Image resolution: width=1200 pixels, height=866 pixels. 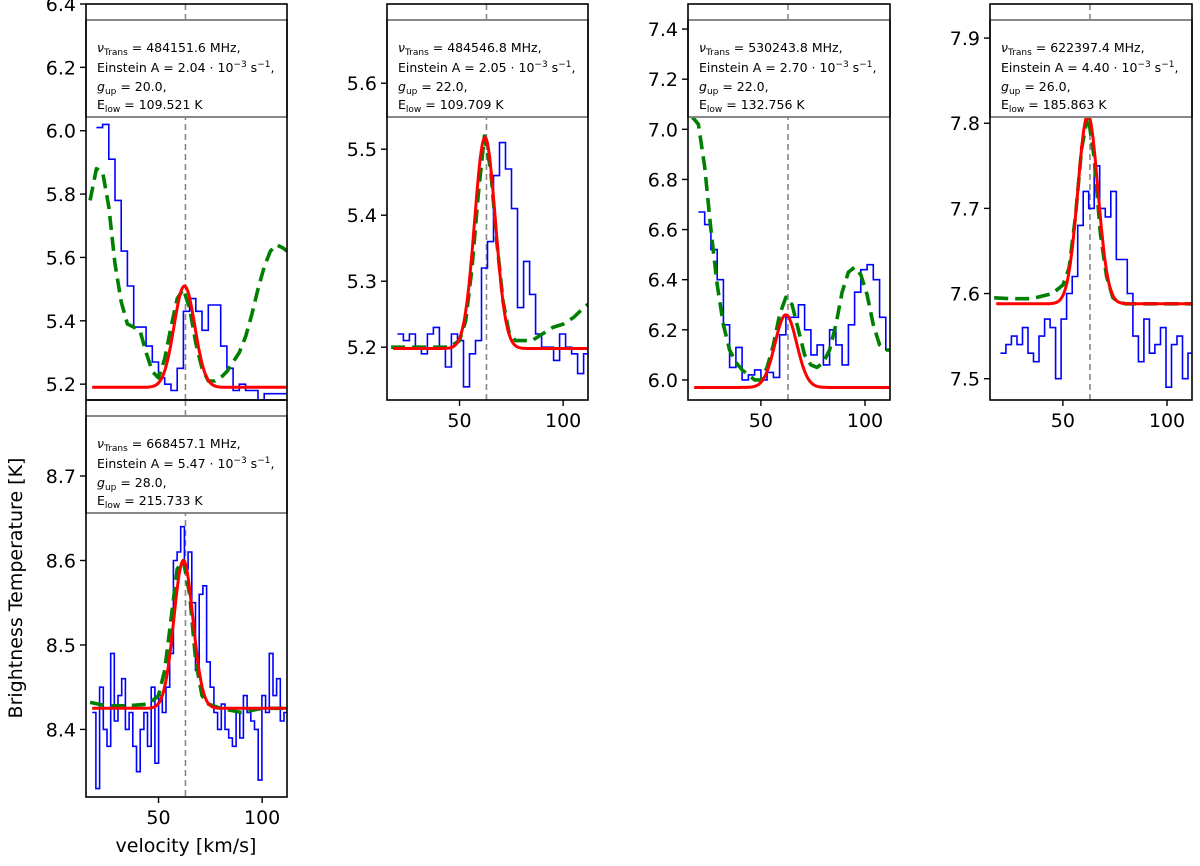 What do you see at coordinates (1054, 106) in the screenshot?
I see `info-e-low: Elow = 185.863 K` at bounding box center [1054, 106].